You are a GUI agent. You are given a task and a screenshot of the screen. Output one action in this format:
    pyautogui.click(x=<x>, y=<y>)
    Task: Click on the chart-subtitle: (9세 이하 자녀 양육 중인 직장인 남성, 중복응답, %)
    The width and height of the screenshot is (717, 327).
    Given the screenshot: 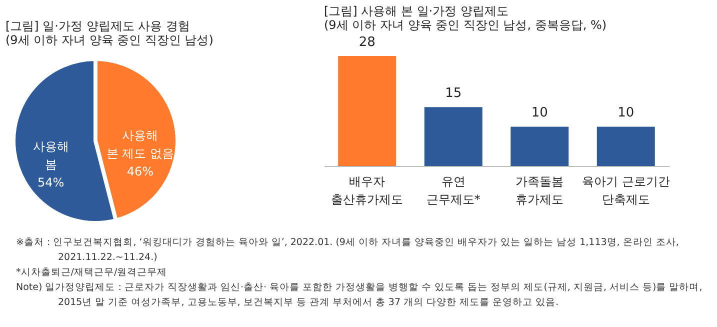 What is the action you would take?
    pyautogui.click(x=465, y=25)
    